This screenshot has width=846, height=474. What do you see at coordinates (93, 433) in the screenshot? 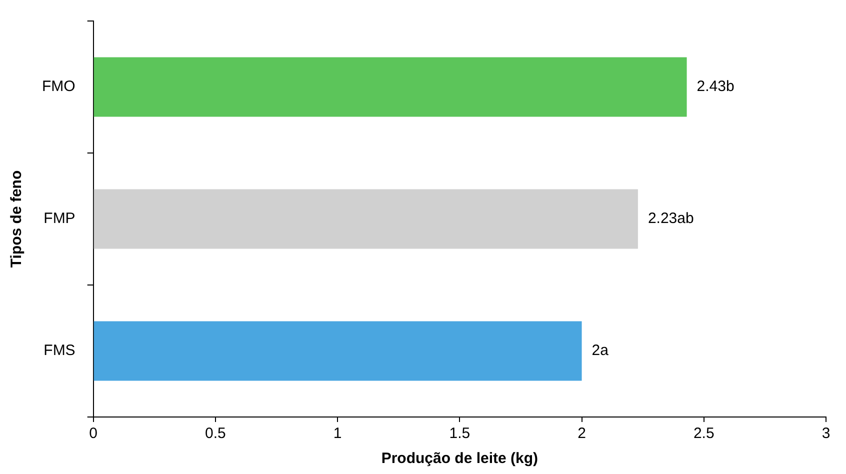
I see `x-tick-label: 0` at bounding box center [93, 433].